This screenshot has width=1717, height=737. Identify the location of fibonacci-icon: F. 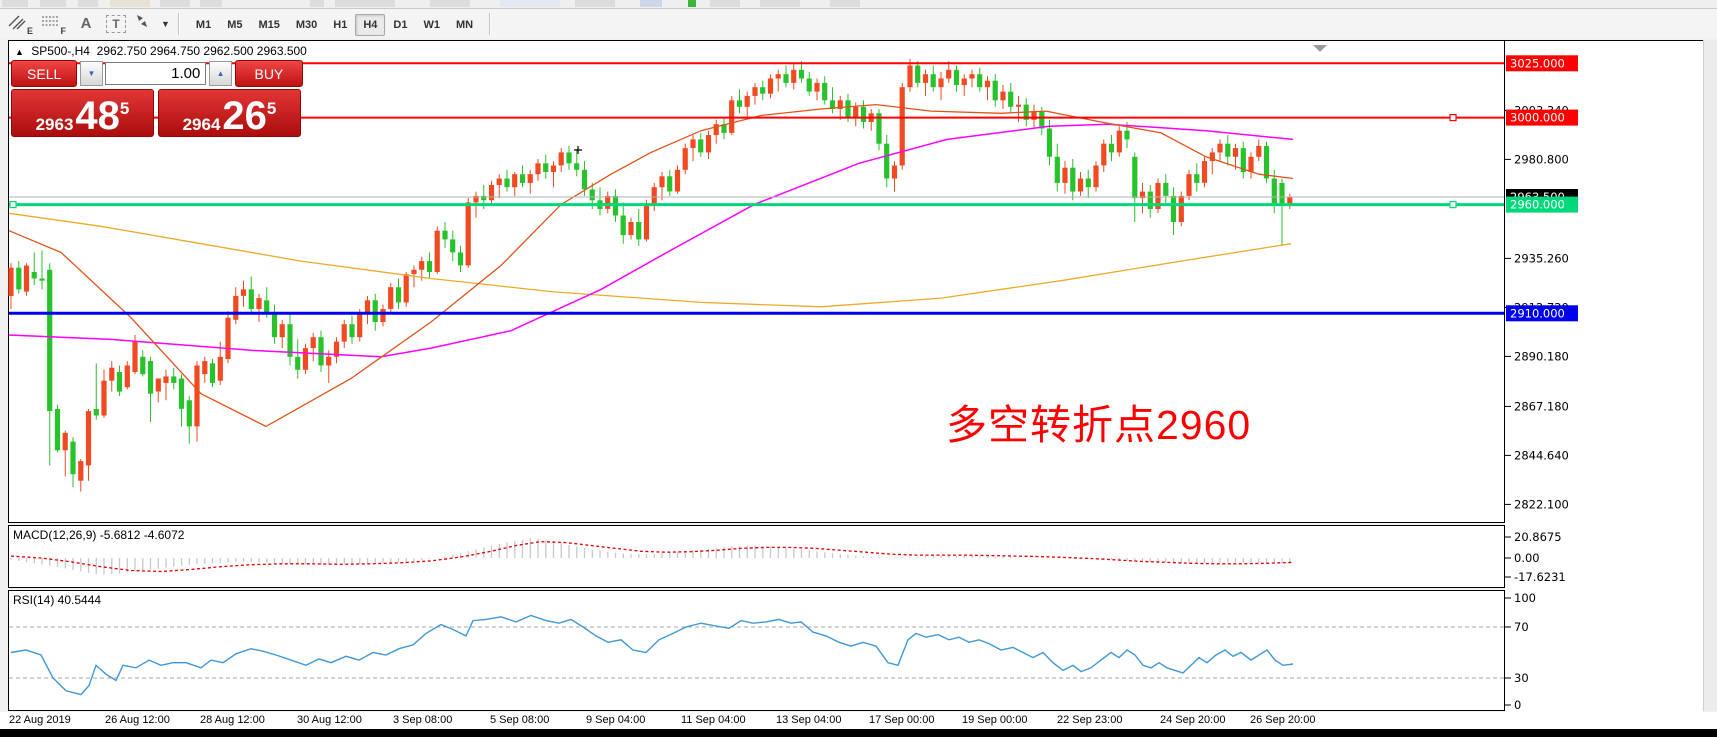
(54, 25).